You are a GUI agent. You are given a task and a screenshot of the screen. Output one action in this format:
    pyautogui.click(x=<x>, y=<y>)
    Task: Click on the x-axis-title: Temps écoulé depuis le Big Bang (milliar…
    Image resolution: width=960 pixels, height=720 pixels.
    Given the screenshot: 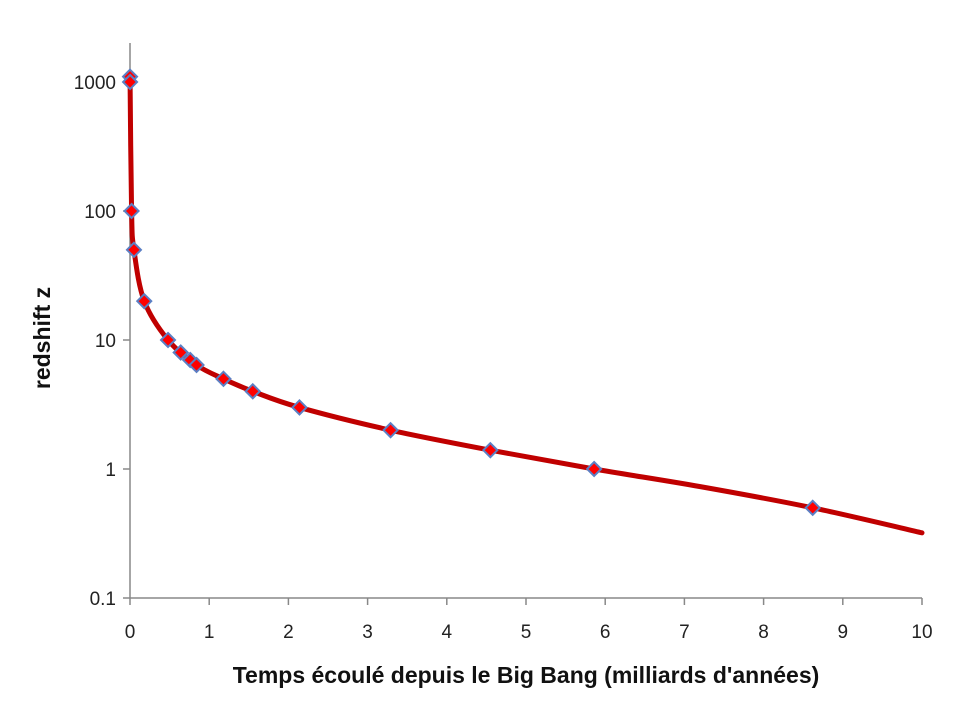 What is the action you would take?
    pyautogui.click(x=526, y=675)
    